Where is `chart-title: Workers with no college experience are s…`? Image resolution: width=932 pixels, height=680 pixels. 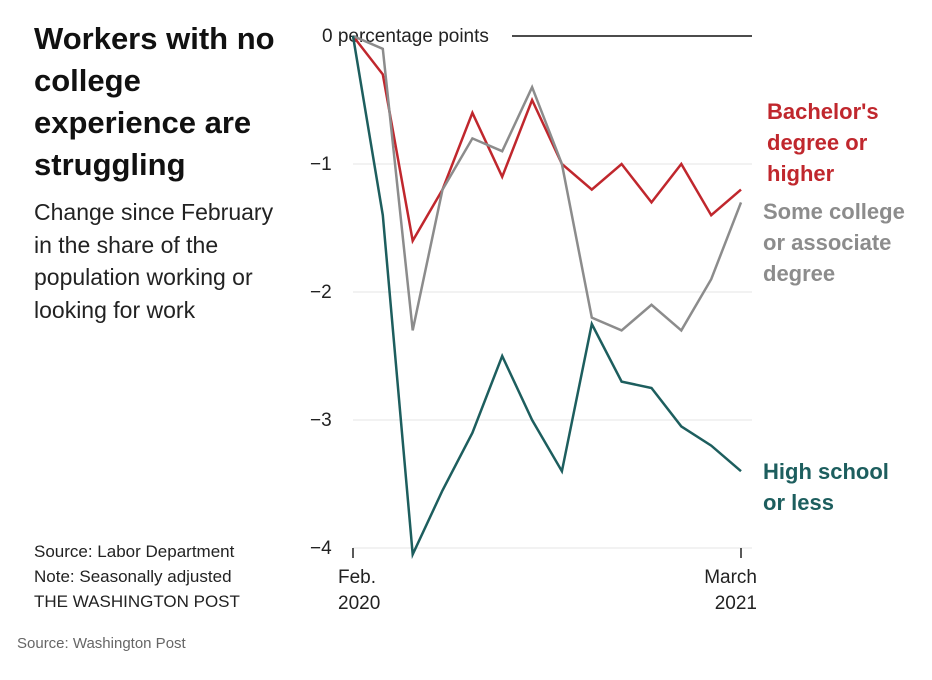
chart-title: Workers with no college experience are s… is located at coordinates (154, 101).